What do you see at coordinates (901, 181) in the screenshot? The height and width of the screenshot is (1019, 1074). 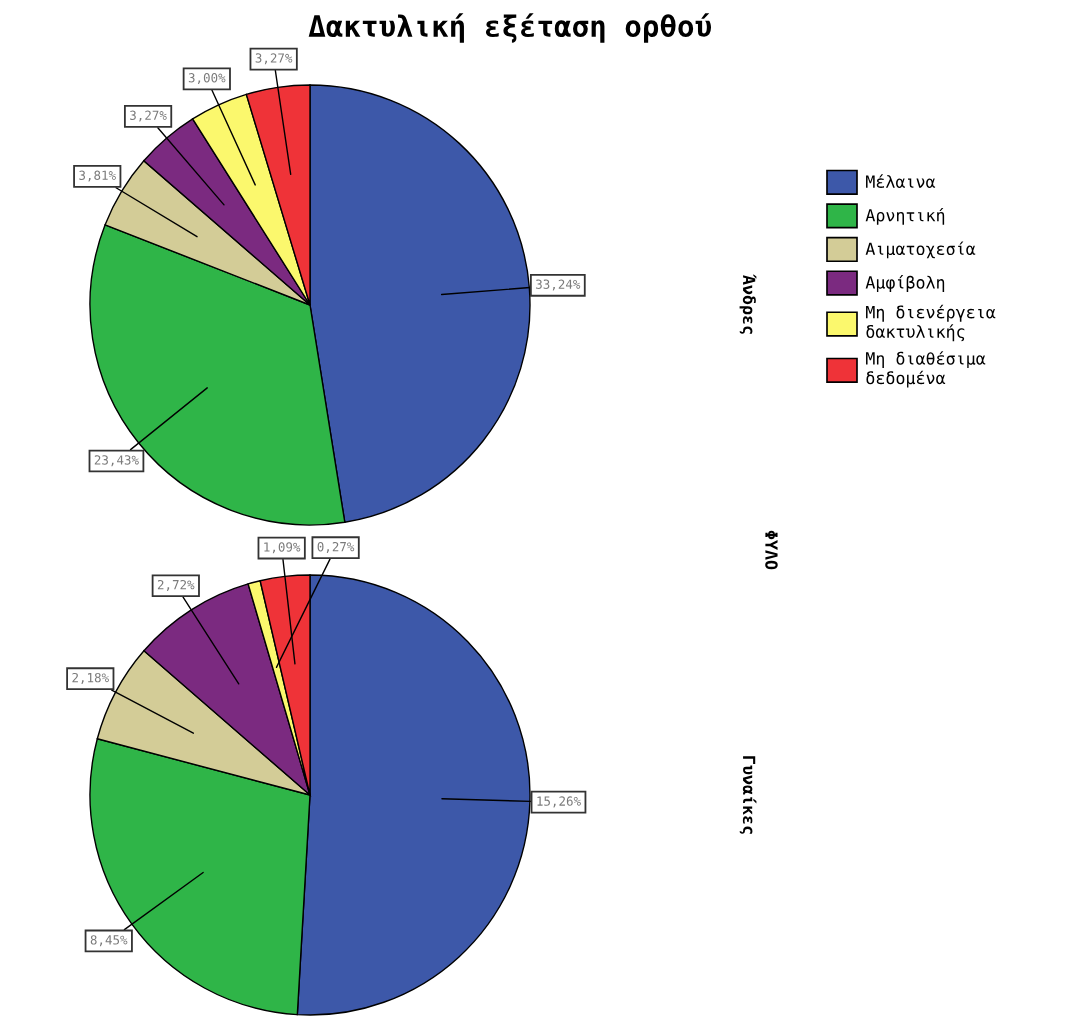 I see `legend-label: Μέλαινα` at bounding box center [901, 181].